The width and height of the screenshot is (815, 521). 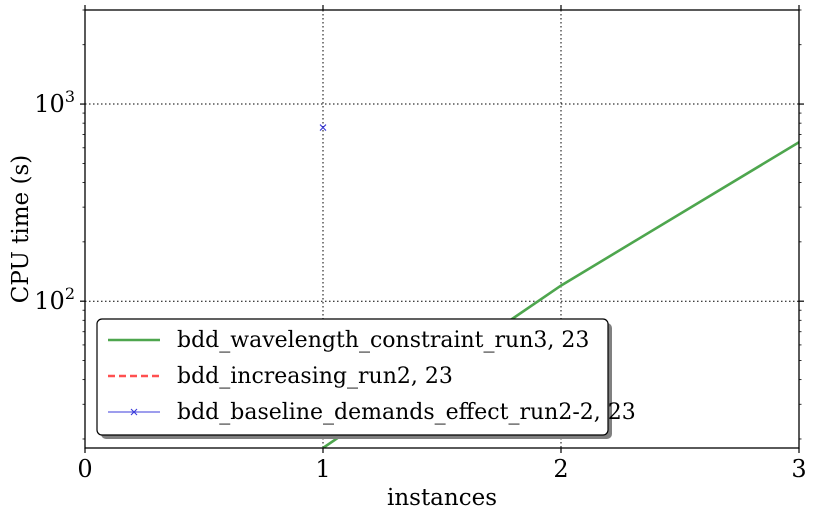 What do you see at coordinates (406, 412) in the screenshot?
I see `legend-label-2: bdd_baseline_demands_effect_run2-2, 23` at bounding box center [406, 412].